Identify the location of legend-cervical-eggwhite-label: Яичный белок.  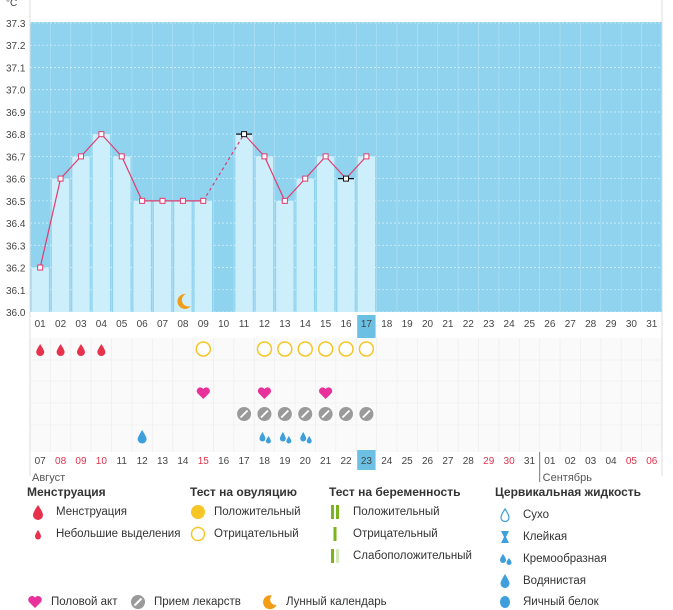
(561, 602).